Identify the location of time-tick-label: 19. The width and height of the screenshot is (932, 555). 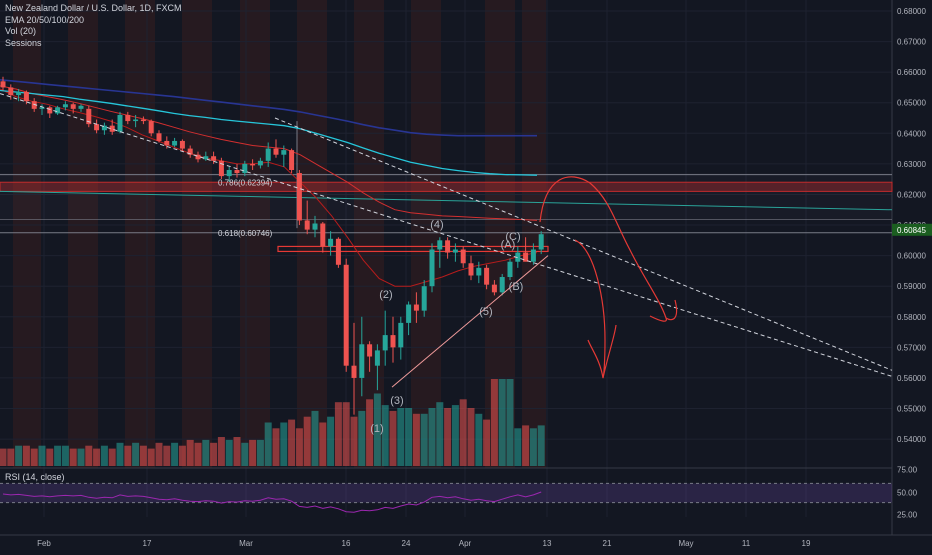
(806, 543).